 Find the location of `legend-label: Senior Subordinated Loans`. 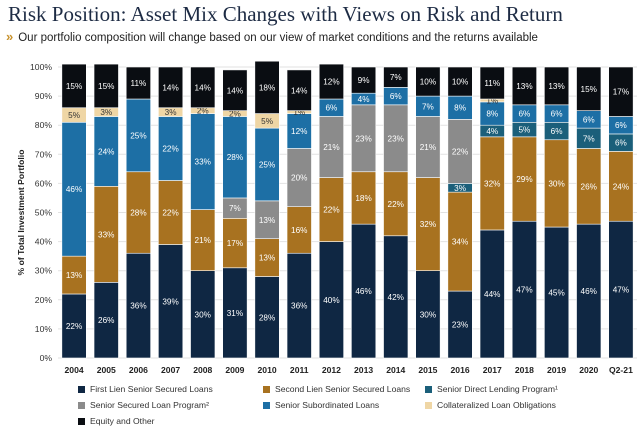

legend-label: Senior Subordinated Loans is located at coordinates (327, 405).